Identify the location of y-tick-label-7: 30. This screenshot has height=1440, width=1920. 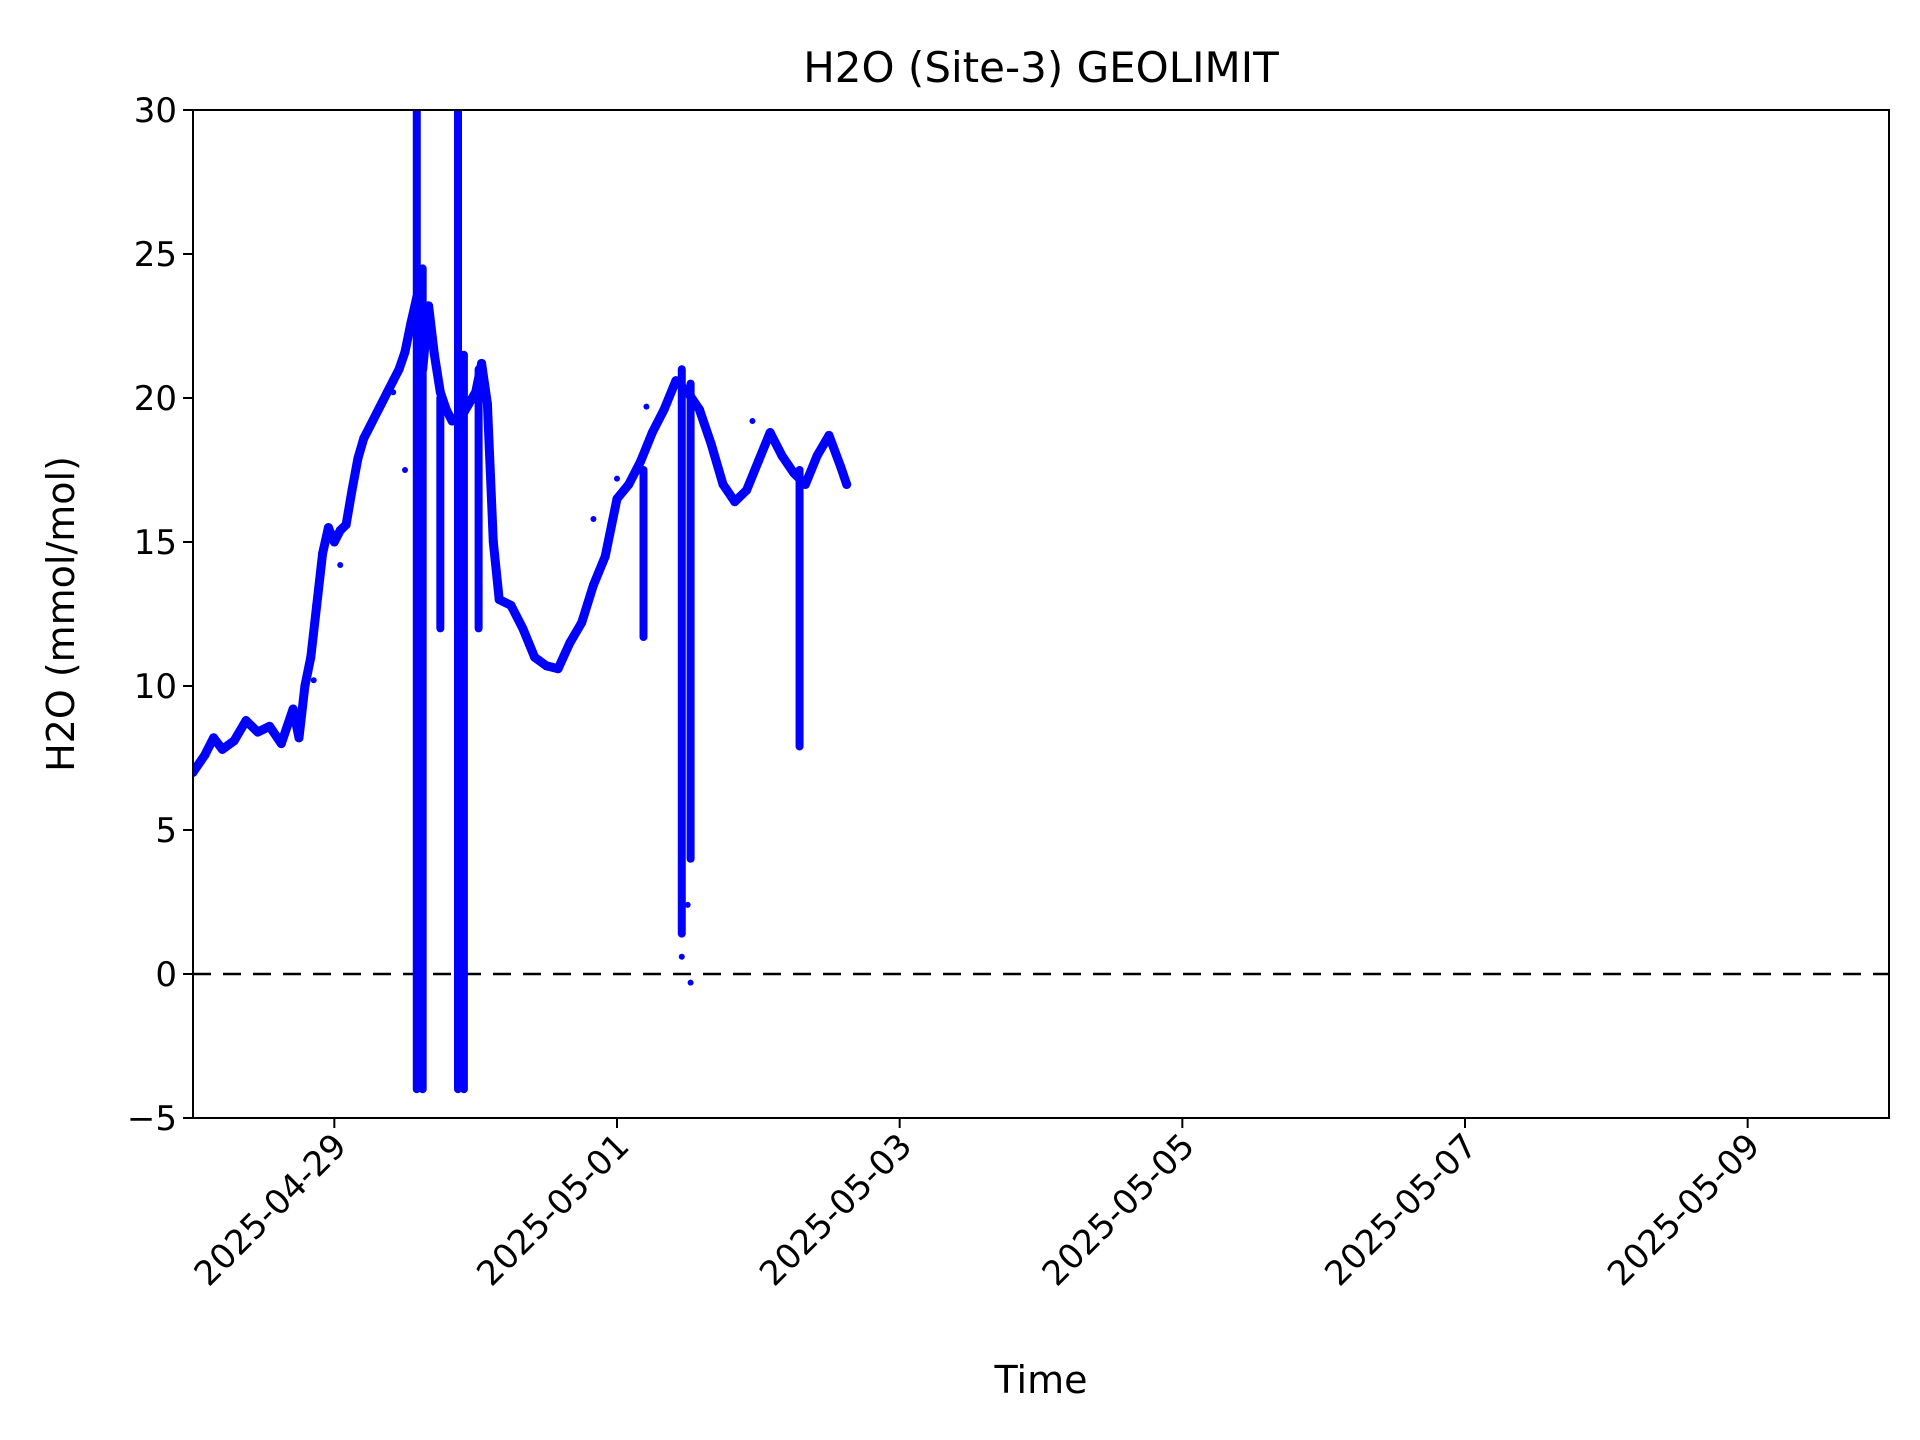
(155, 111).